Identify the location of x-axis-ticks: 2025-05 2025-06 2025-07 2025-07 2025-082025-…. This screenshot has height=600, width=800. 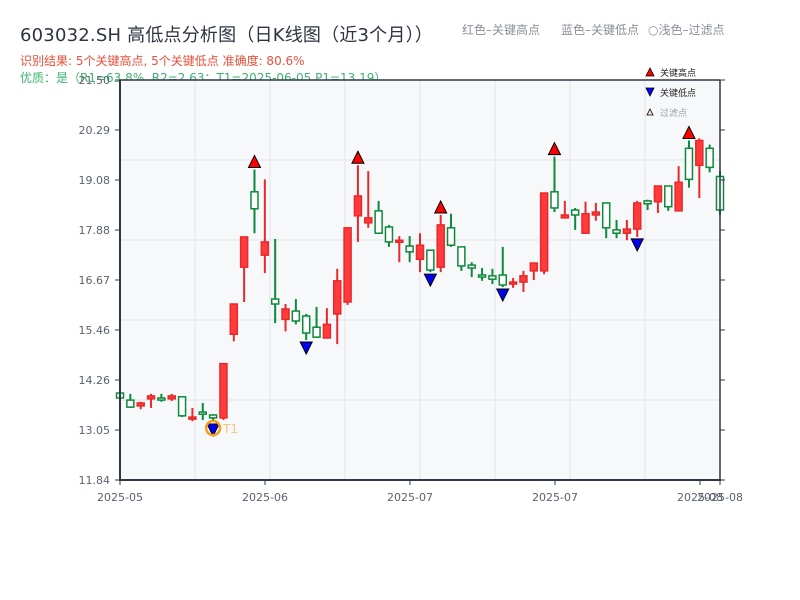
(420, 492).